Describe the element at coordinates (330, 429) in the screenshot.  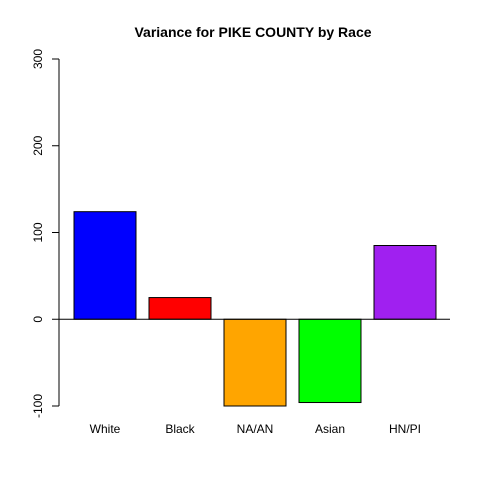
I see `category-label: Asian` at that location.